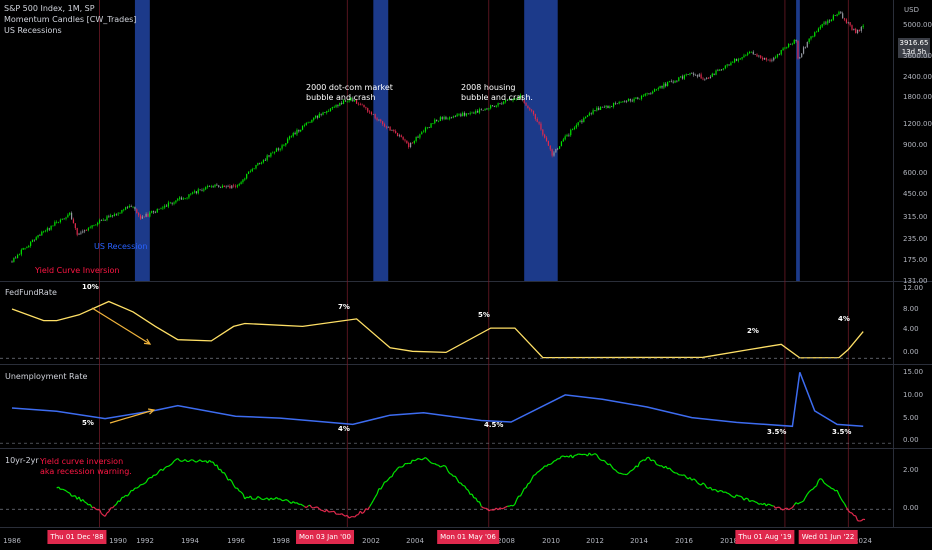 Image resolution: width=932 pixels, height=550 pixels. I want to click on trend-arrow, so click(132, 416).